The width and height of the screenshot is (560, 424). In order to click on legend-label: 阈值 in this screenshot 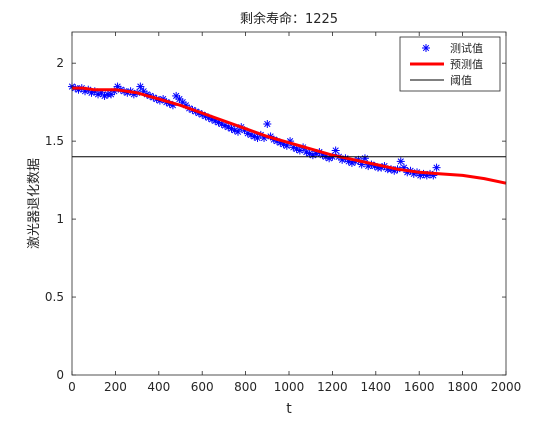, I will do `click(461, 80)`.